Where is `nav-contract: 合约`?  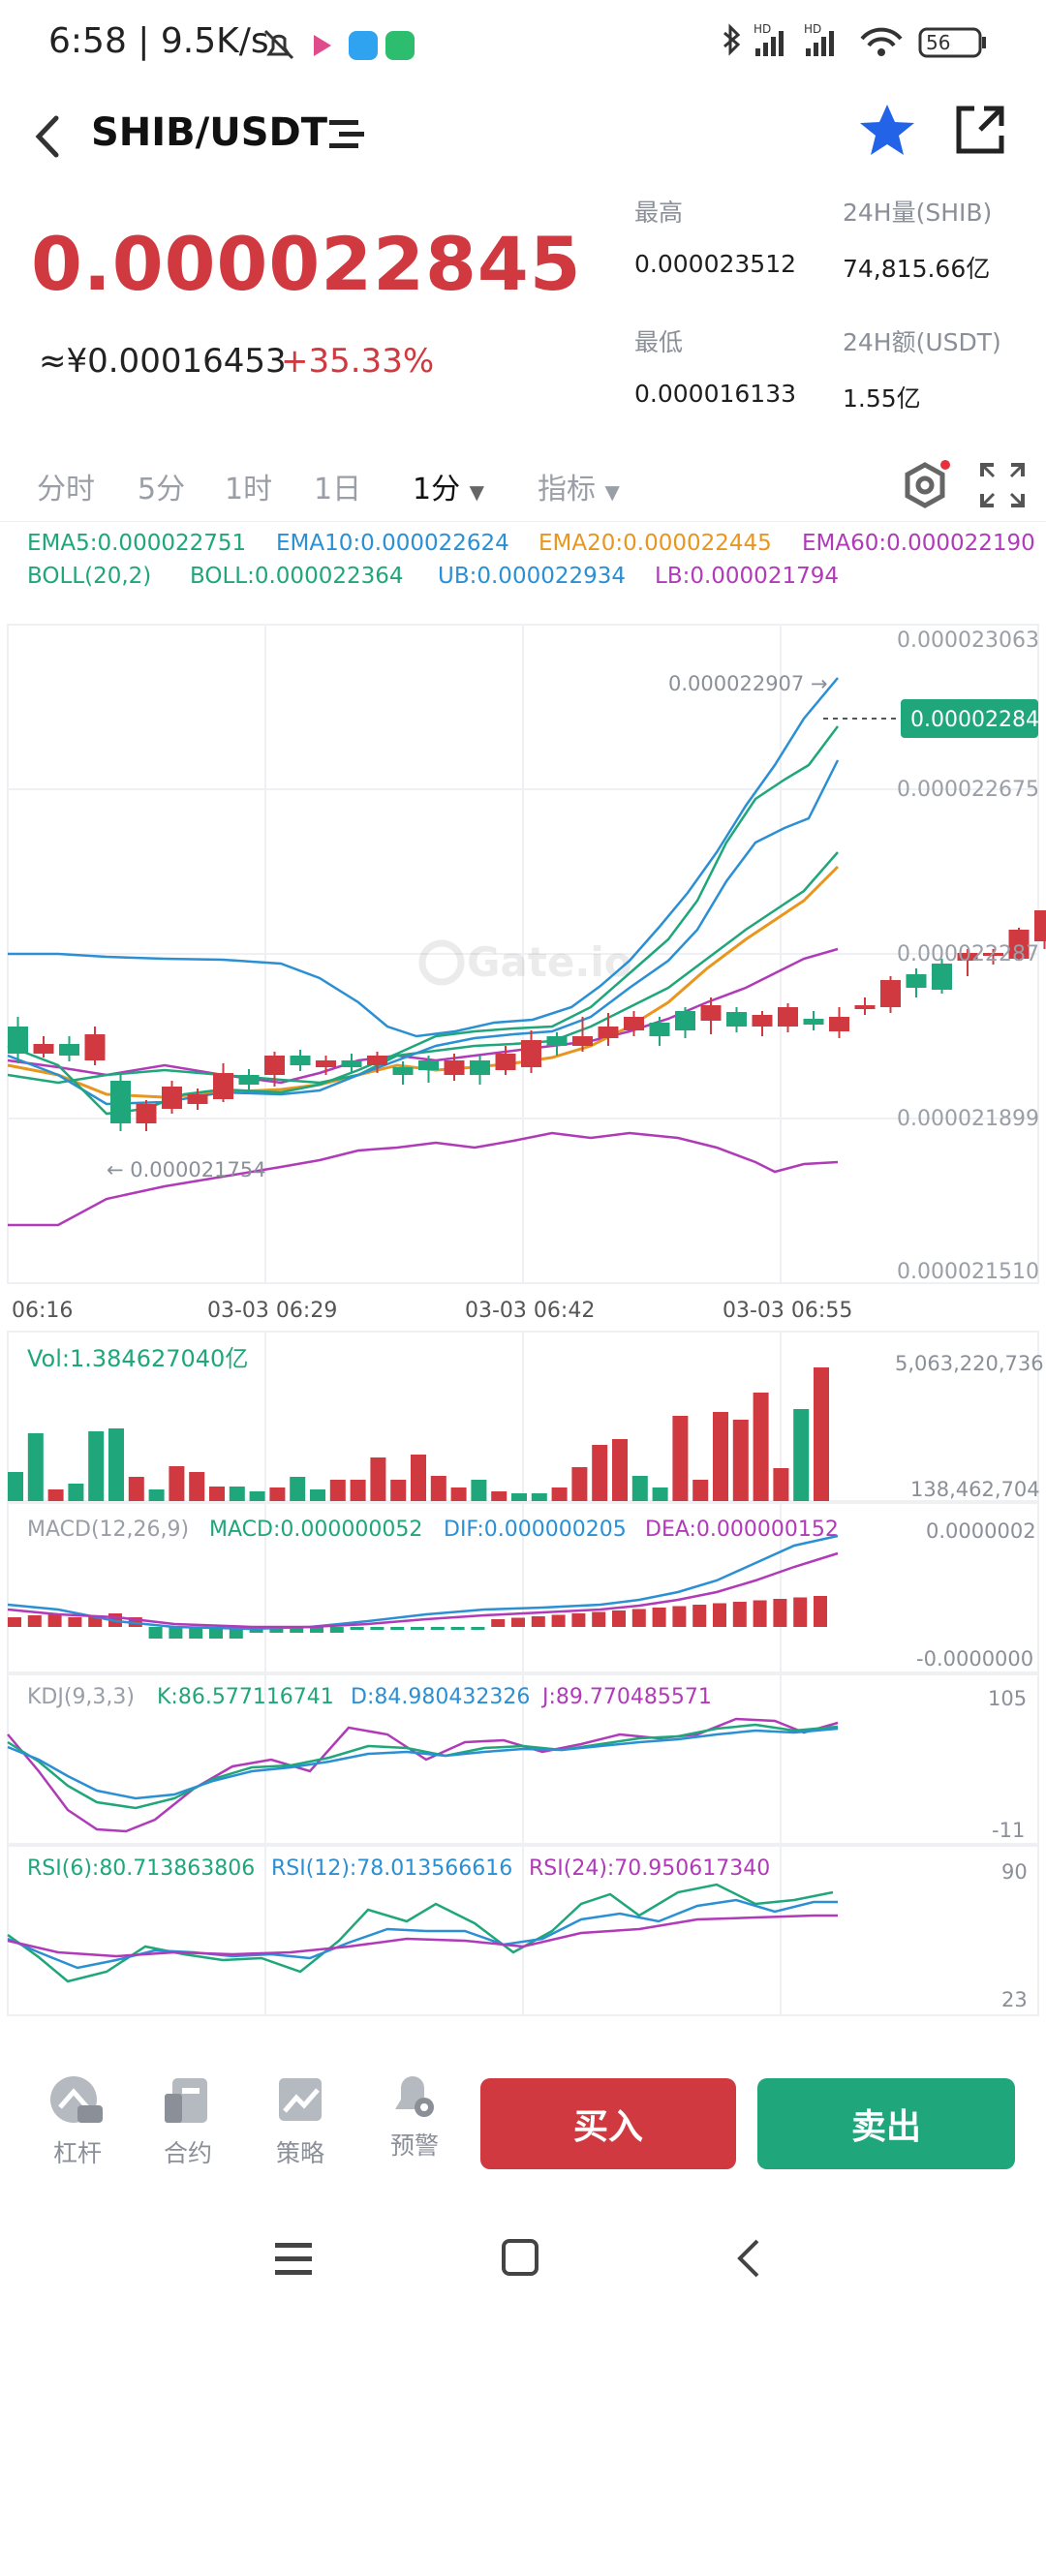
nav-contract: 合约 is located at coordinates (187, 2153).